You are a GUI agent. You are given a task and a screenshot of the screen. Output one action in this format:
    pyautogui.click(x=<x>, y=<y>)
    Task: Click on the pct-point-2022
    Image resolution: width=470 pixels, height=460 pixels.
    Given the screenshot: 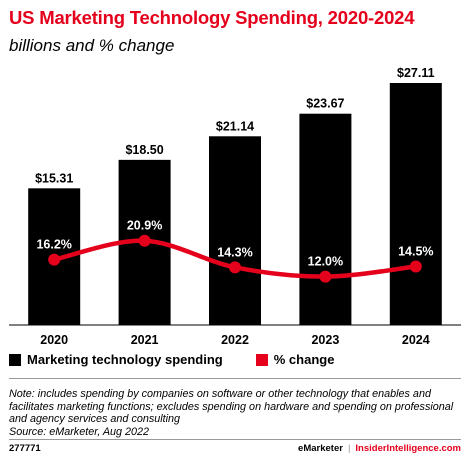 What is the action you would take?
    pyautogui.click(x=235, y=267)
    